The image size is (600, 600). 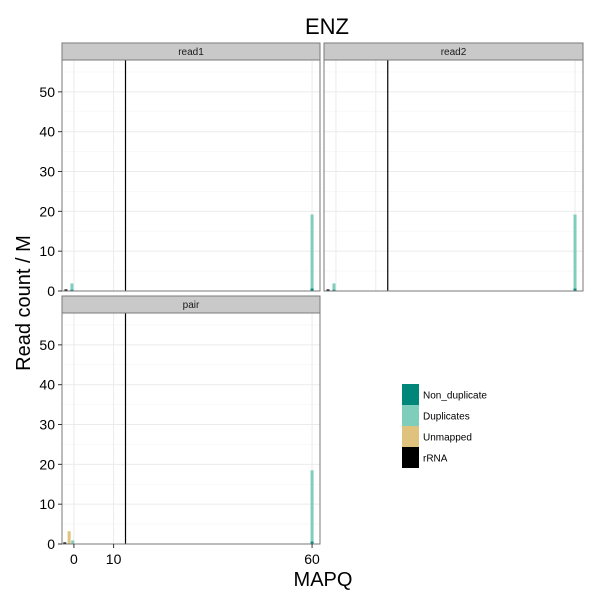 I want to click on legend: Non_duplicate Duplicates Unmapped rRNA, so click(x=444, y=426).